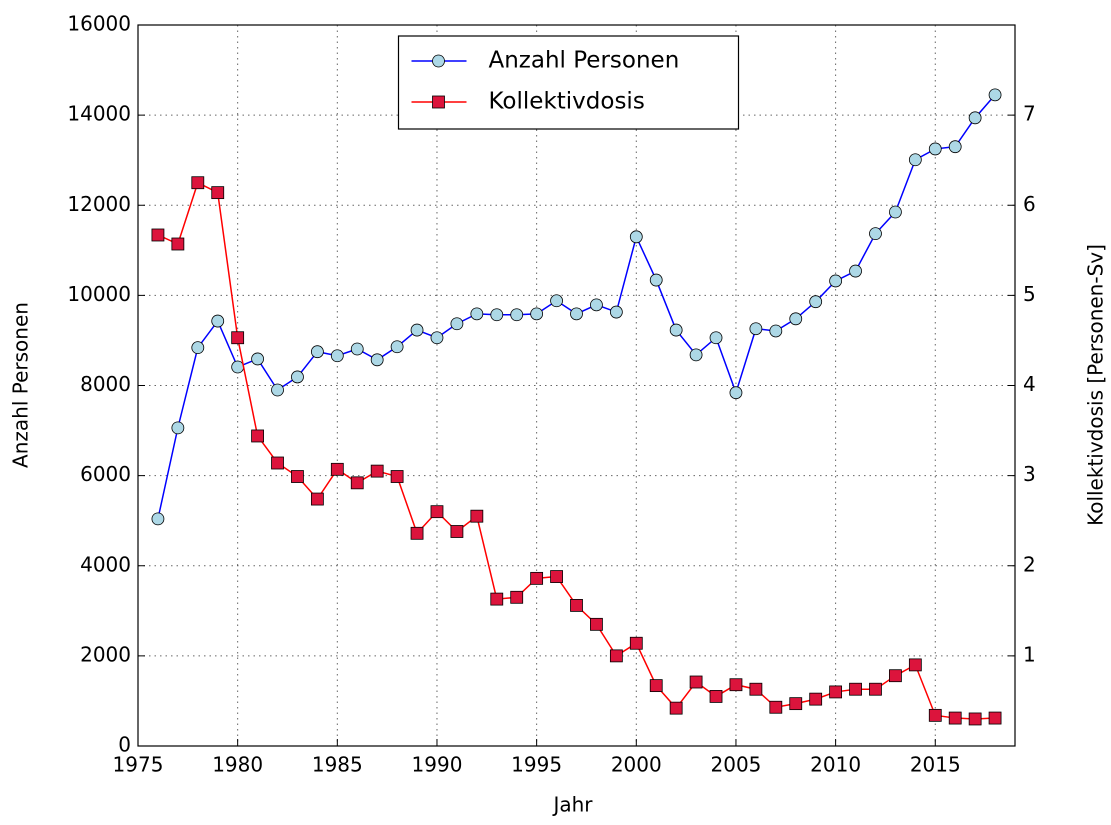 This screenshot has width=1111, height=825. What do you see at coordinates (1029, 474) in the screenshot?
I see `y2-tick-label: 3` at bounding box center [1029, 474].